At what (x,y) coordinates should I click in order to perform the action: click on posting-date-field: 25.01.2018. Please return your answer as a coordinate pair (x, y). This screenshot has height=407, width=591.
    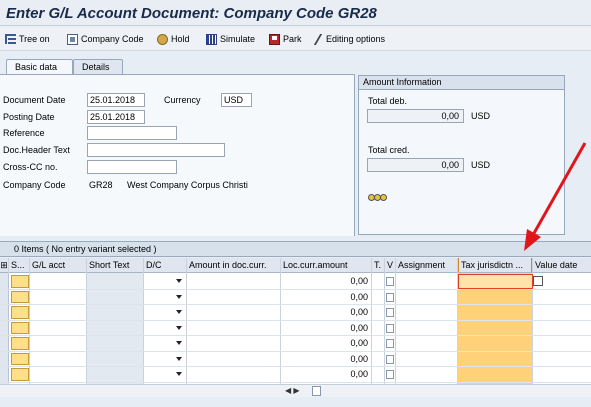
    Looking at the image, I should click on (116, 117).